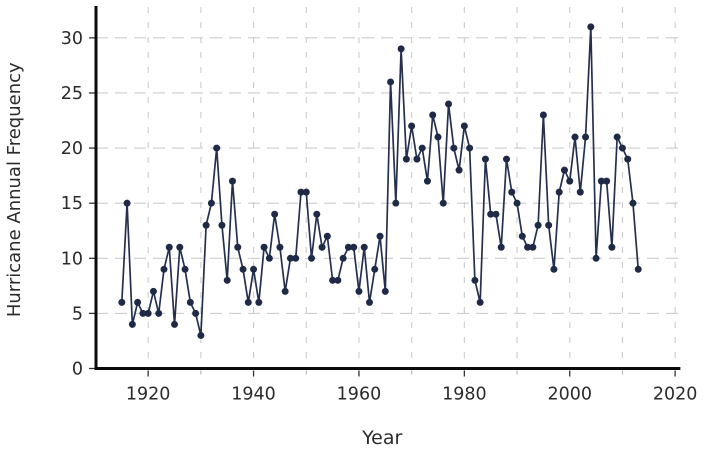  Describe the element at coordinates (72, 149) in the screenshot. I see `y-tick-label: 20` at that location.